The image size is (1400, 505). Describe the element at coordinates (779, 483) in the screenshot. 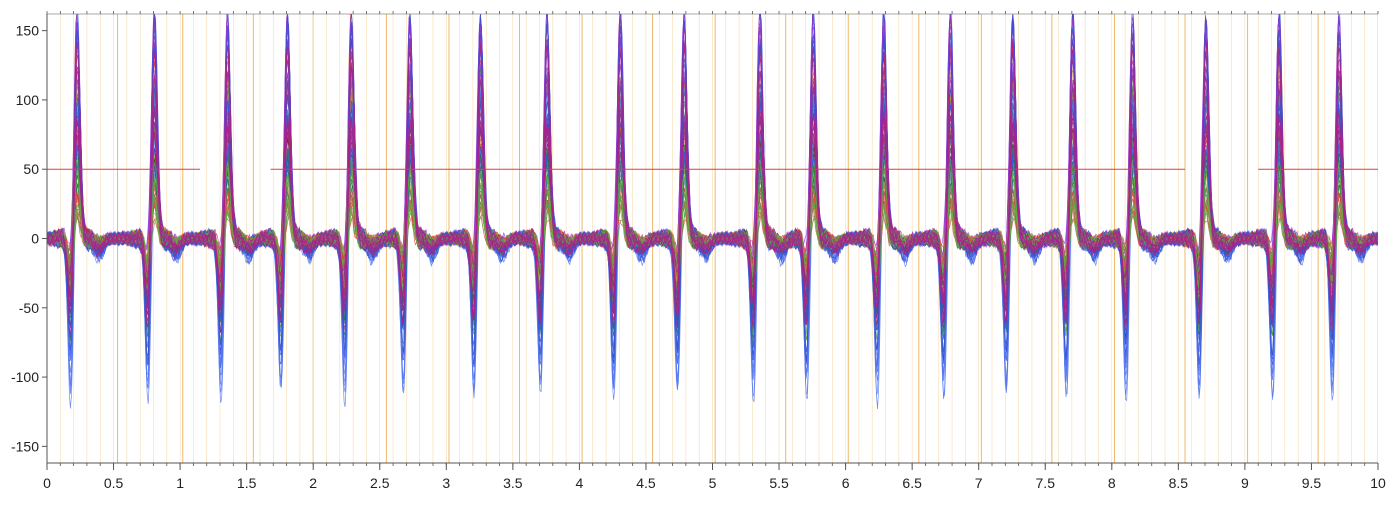

I see `x-tick-label: 5.5` at that location.